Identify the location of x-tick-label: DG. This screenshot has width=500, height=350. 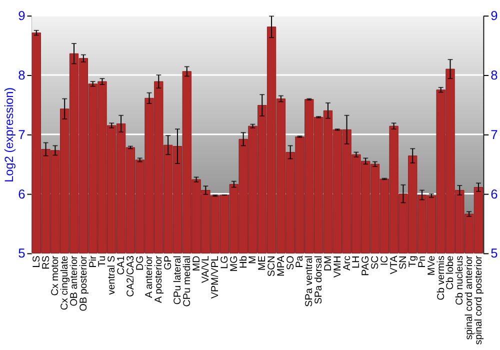
(140, 263).